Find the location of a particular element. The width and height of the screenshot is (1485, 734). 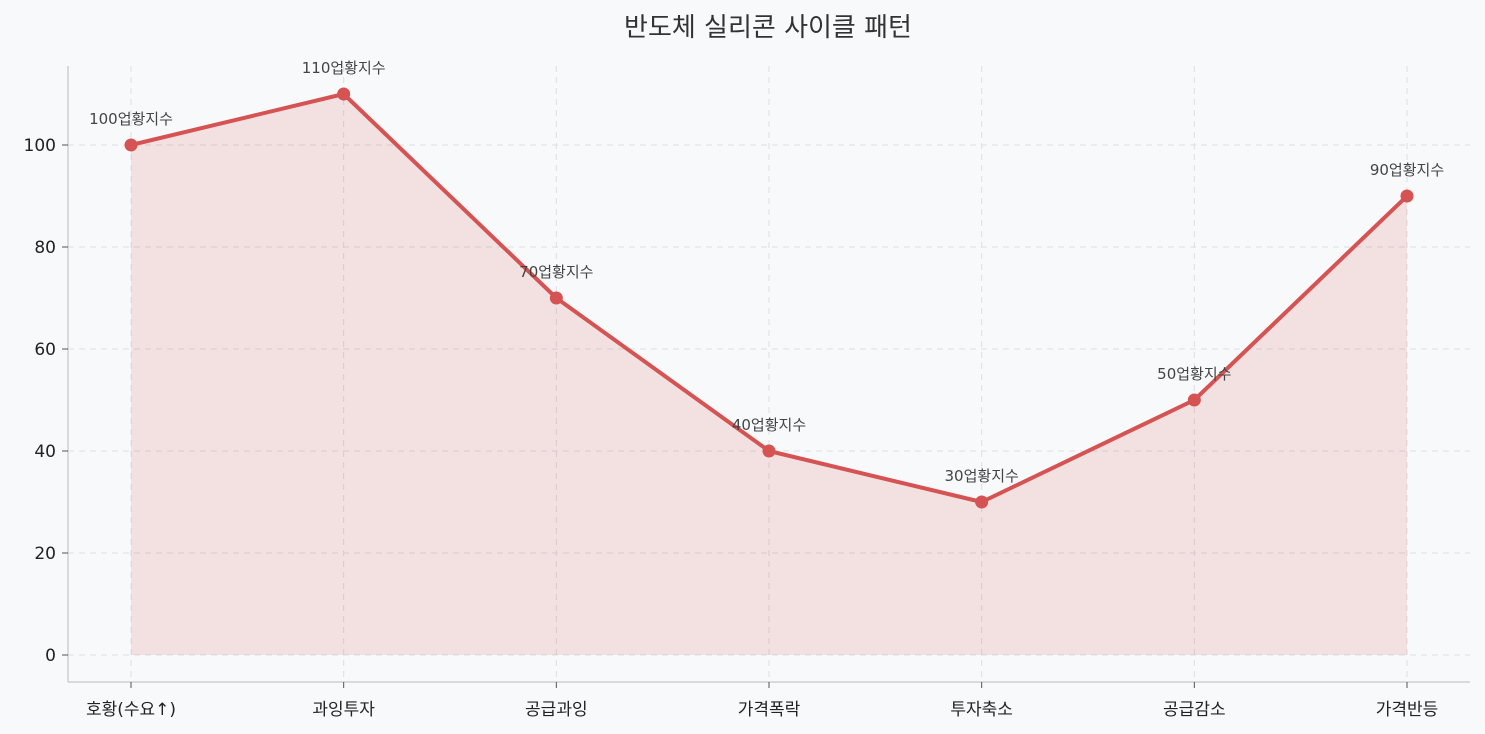

data-label: 50업황지수 is located at coordinates (1194, 374).